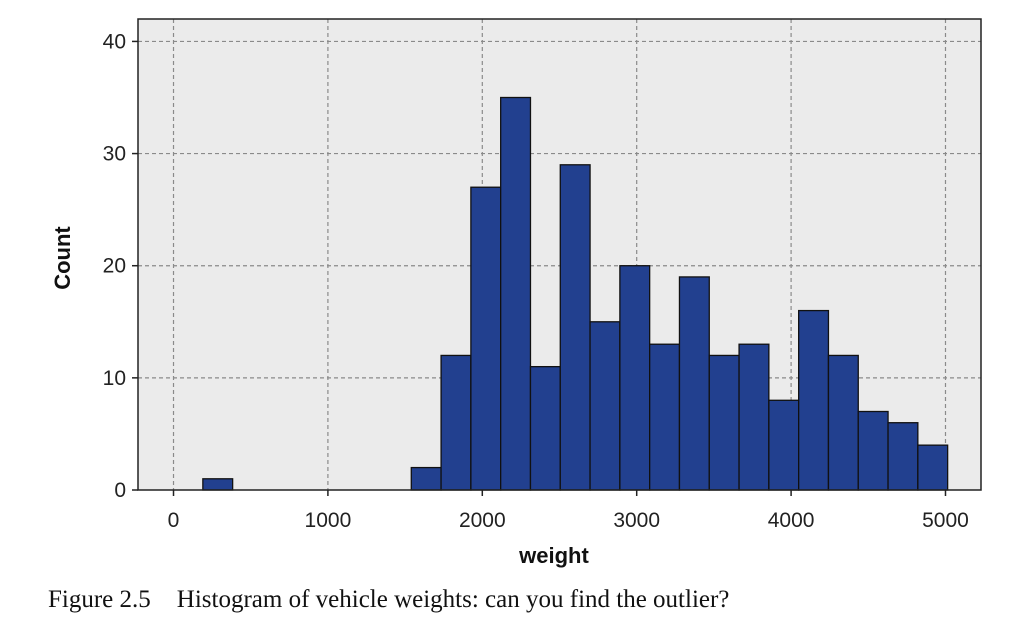 The image size is (1009, 640). What do you see at coordinates (328, 520) in the screenshot?
I see `x-tick-label: 1000` at bounding box center [328, 520].